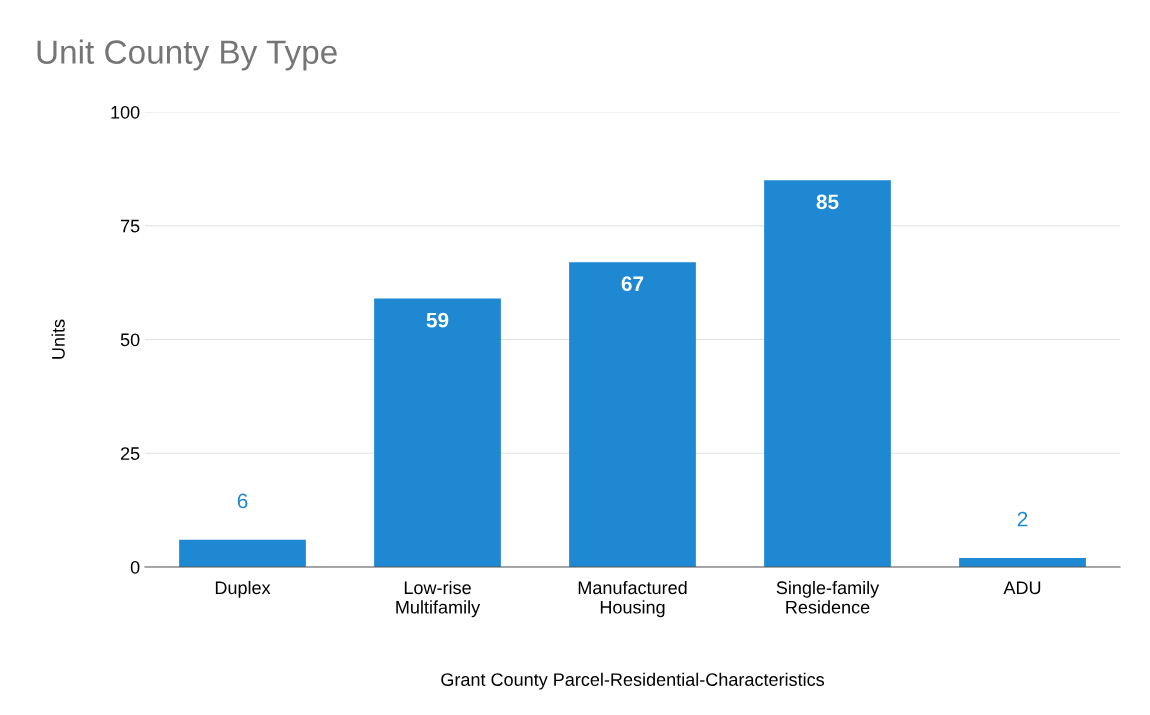  I want to click on chart-title: Unit County By Type, so click(187, 55).